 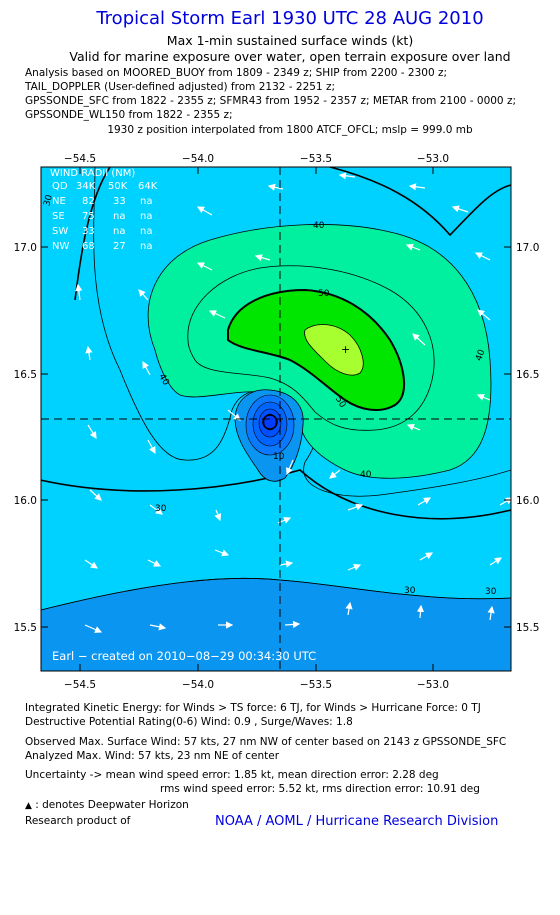 What do you see at coordinates (48, 201) in the screenshot?
I see `side-contour-label: 30` at bounding box center [48, 201].